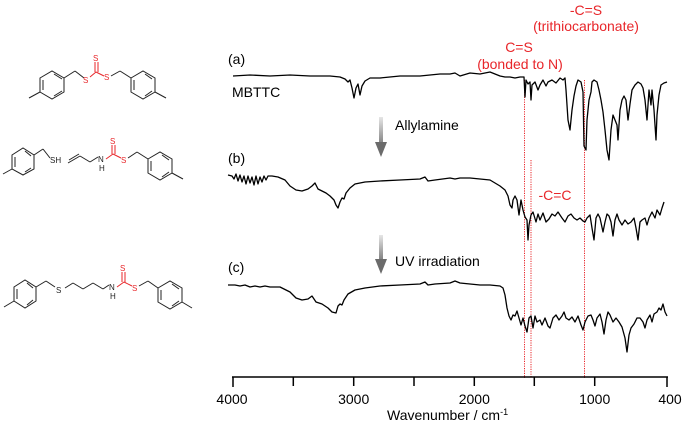 Image resolution: width=685 pixels, height=429 pixels. I want to click on annotation-cs-trithiocarbonate-sub: (trithiocarbonate), so click(586, 26).